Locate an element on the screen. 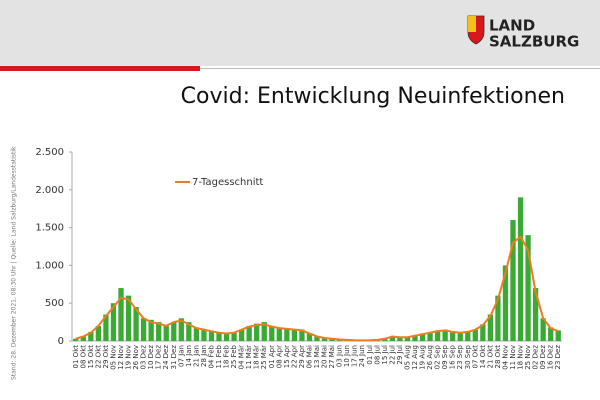 The width and height of the screenshot is (600, 400). x-tick-label: 28 Okt is located at coordinates (498, 357).